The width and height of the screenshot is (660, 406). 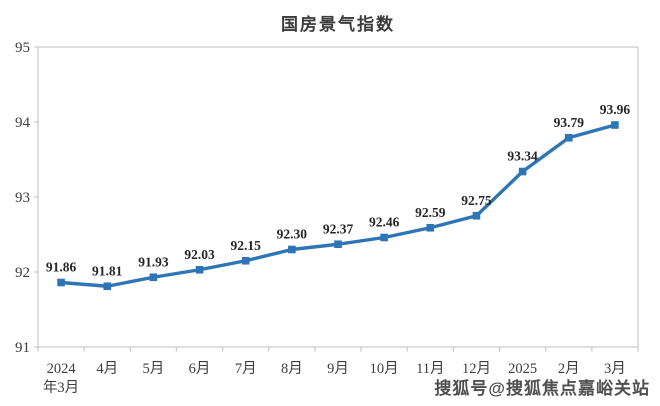 What do you see at coordinates (107, 270) in the screenshot?
I see `data-label: 91.81` at bounding box center [107, 270].